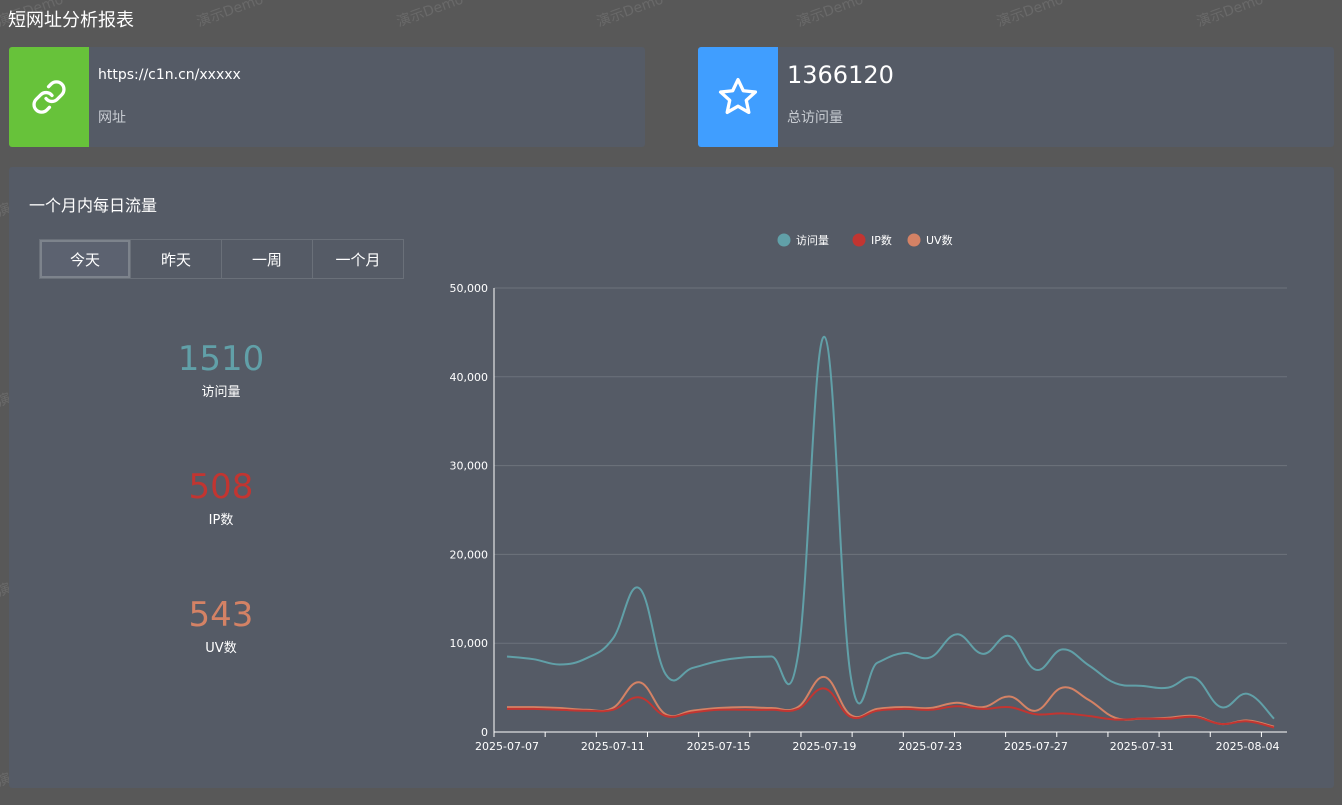 The height and width of the screenshot is (805, 1342). Describe the element at coordinates (719, 746) in the screenshot. I see `x-tick-label: 2025-07-15` at that location.